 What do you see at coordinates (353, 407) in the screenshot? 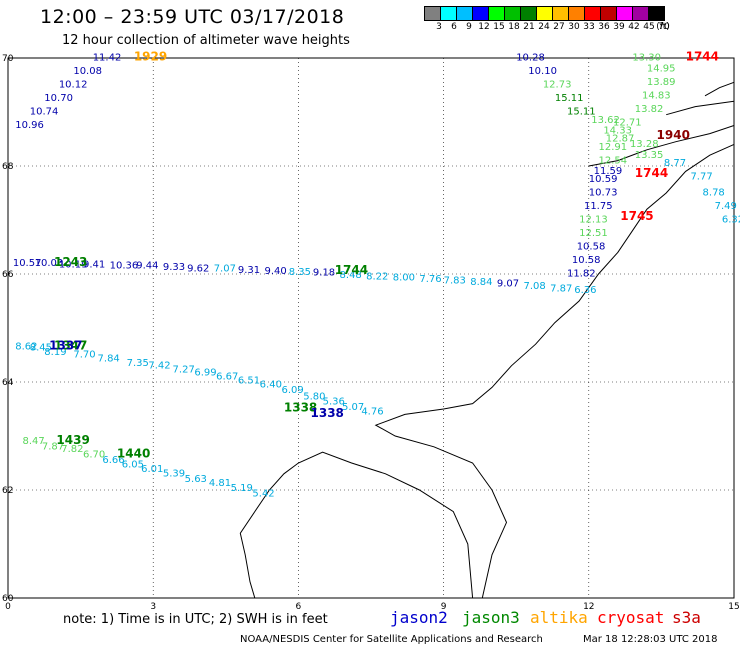
I see `wave-height-value: 5.07` at bounding box center [353, 407].